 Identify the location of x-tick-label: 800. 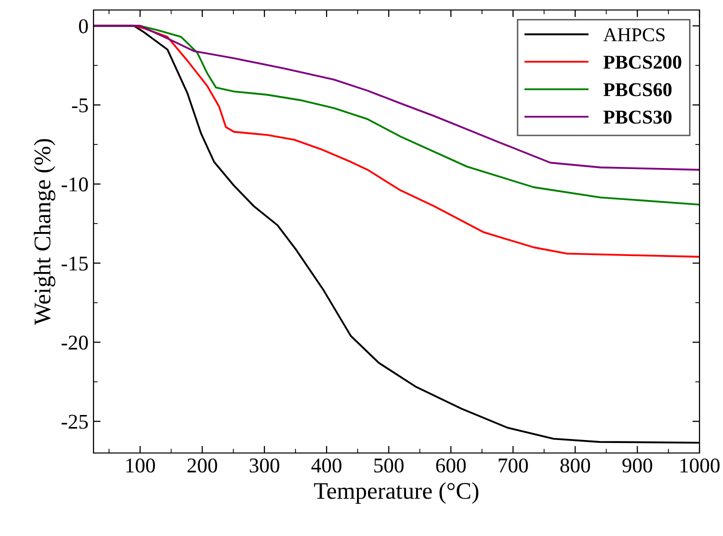
(575, 465).